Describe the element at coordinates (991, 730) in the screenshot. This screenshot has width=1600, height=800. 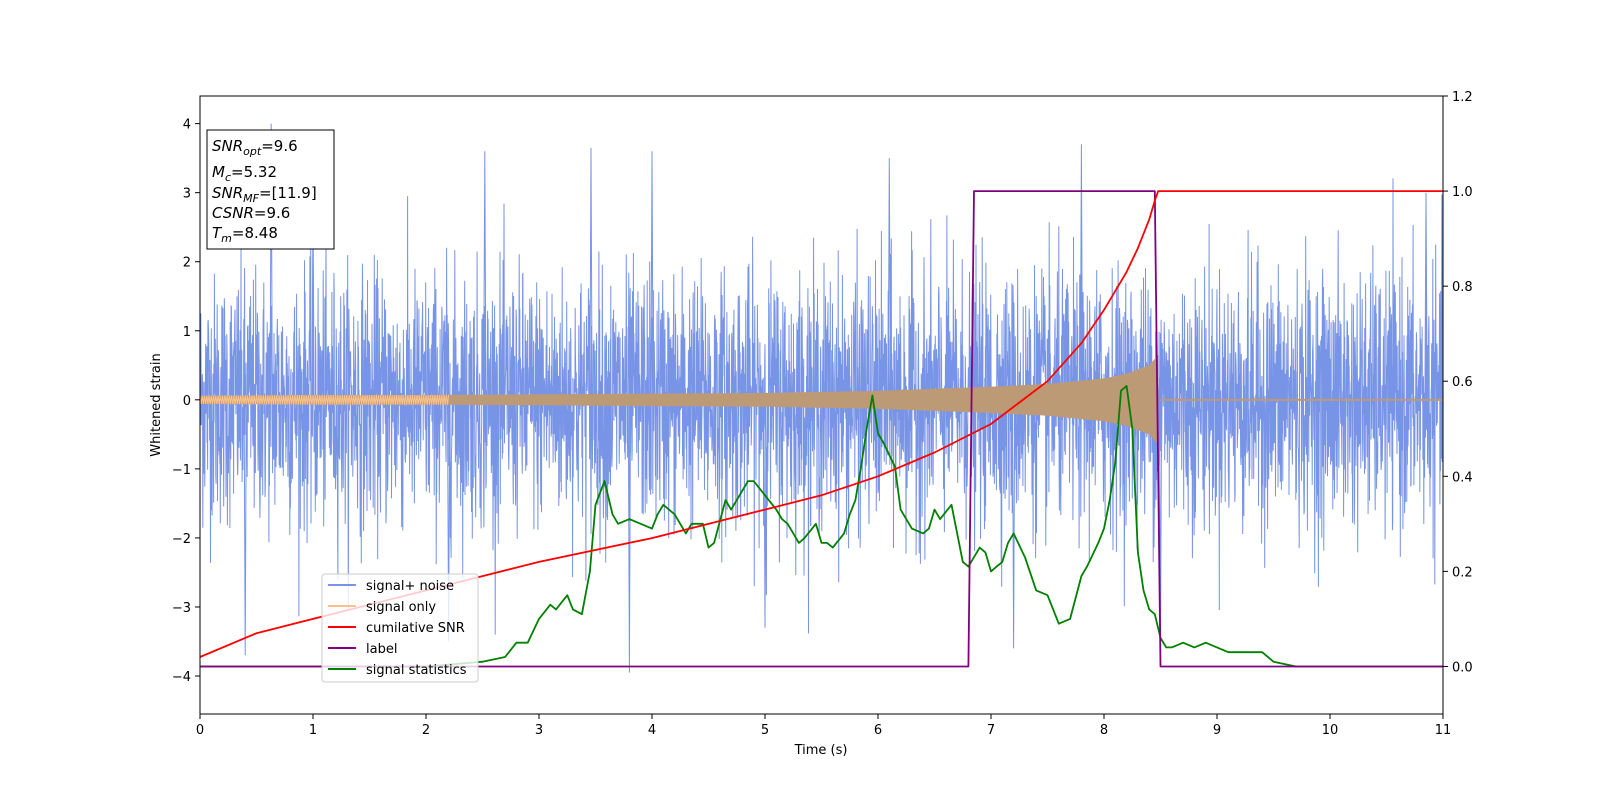
I see `x-tick-label: 7` at that location.